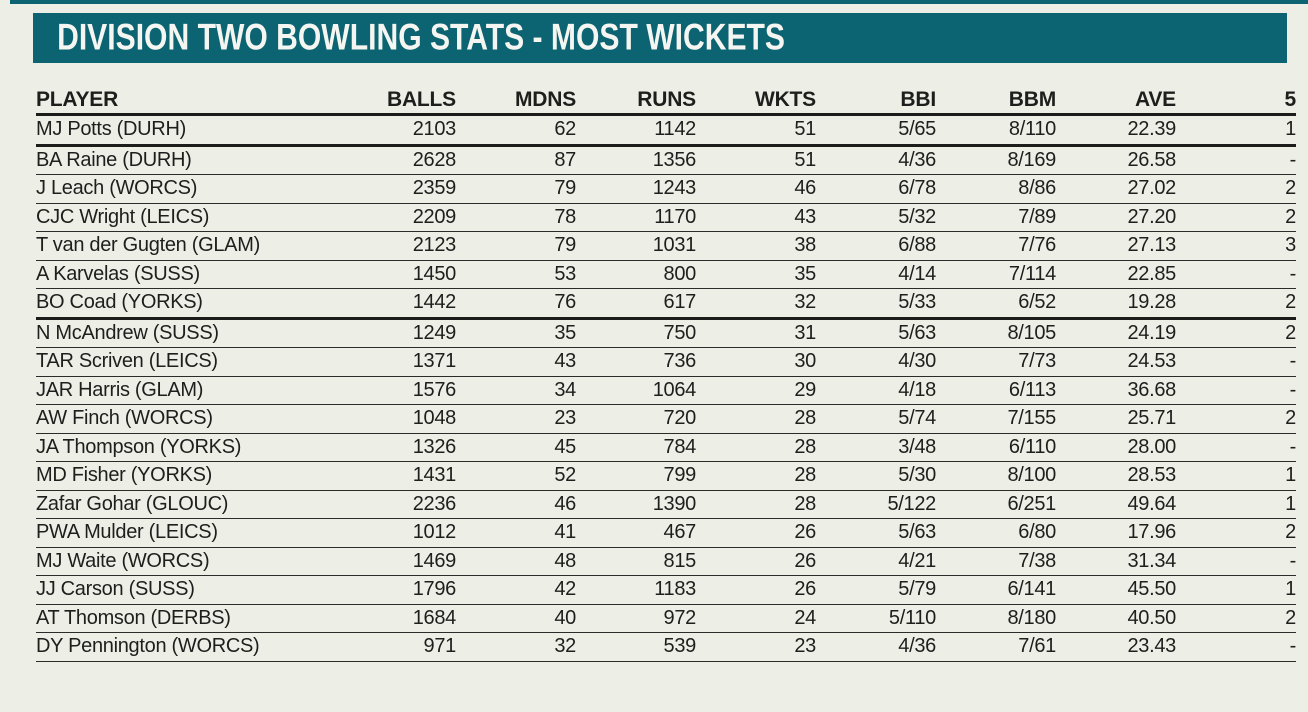 This screenshot has width=1308, height=712. What do you see at coordinates (516, 101) in the screenshot?
I see `column-header-mdns: MDNS` at bounding box center [516, 101].